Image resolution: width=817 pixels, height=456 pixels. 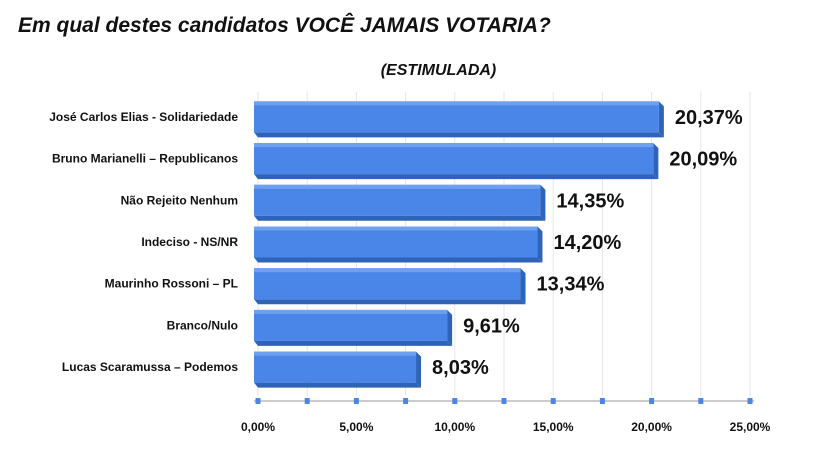 What do you see at coordinates (258, 427) in the screenshot?
I see `x-tick-label: 0,00%` at bounding box center [258, 427].